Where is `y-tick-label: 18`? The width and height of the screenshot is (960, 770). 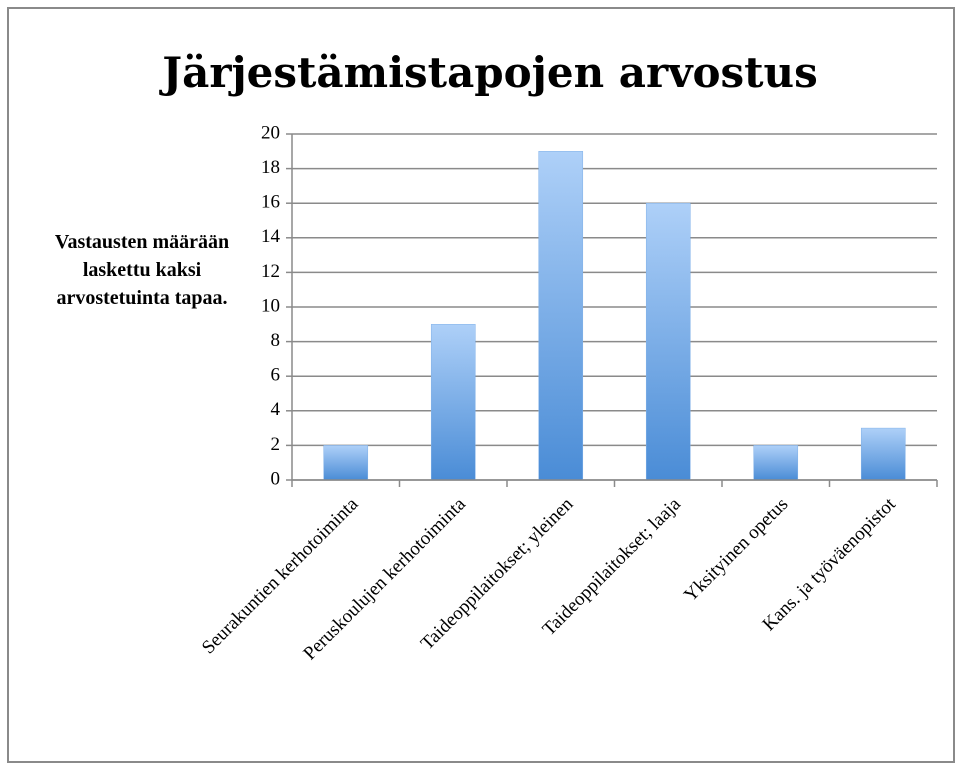 y-tick-label: 18 is located at coordinates (270, 167).